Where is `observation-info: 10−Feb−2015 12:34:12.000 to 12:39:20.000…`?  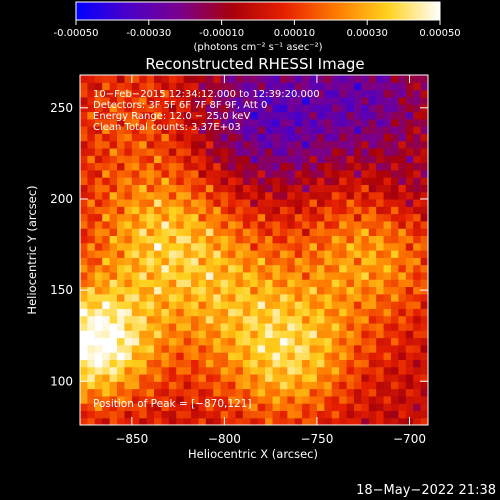 observation-info: 10−Feb−2015 12:34:12.000 to 12:39:20.000… is located at coordinates (206, 111).